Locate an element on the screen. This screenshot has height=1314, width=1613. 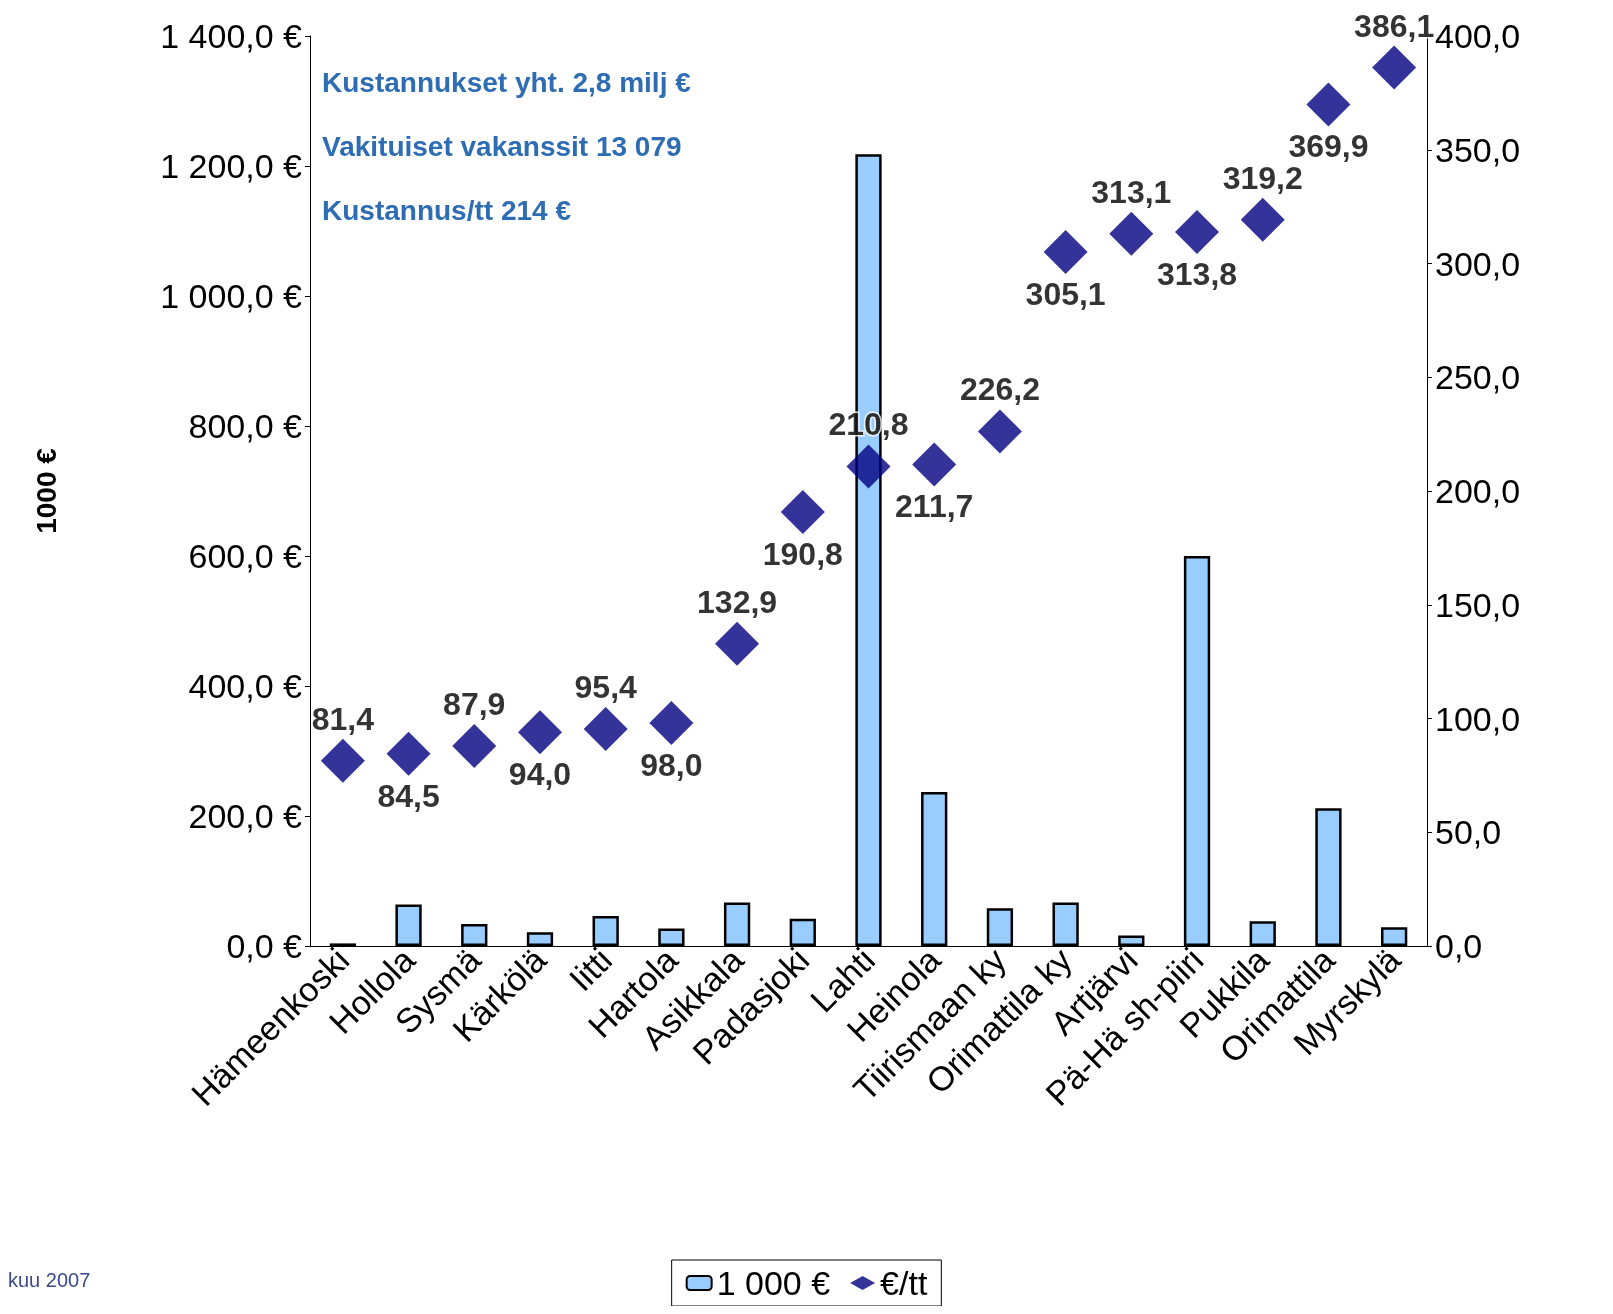
data-label: 305,1 is located at coordinates (1065, 293).